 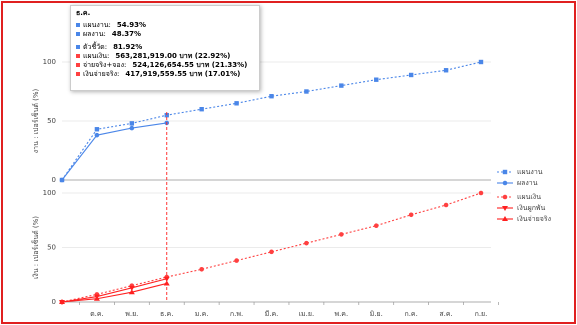 What do you see at coordinates (531, 208) in the screenshot?
I see `legend-label: เงินผูกพัน` at bounding box center [531, 208].